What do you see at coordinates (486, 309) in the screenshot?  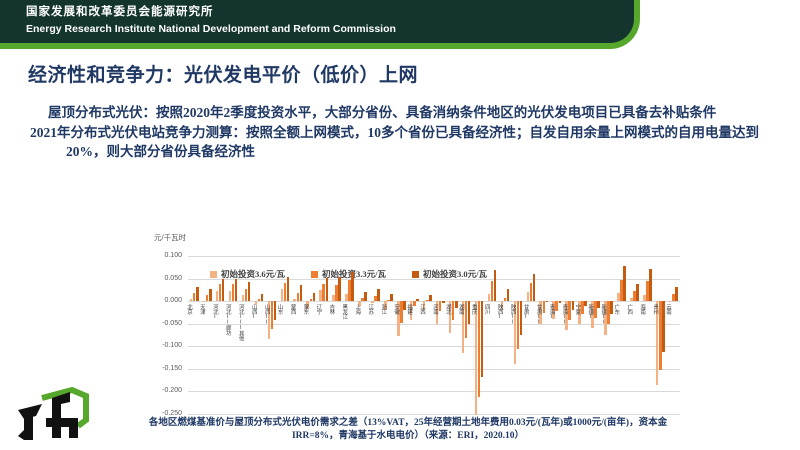 I see `category-label: 四川` at bounding box center [486, 309].